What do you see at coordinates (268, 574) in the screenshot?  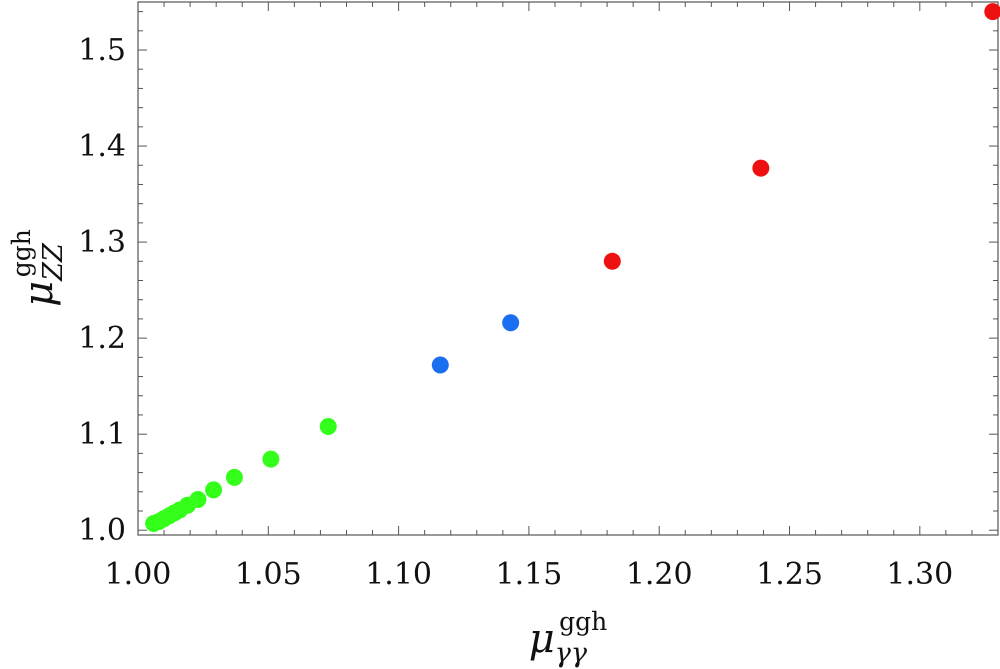 I see `x-tick-label: 1.05` at bounding box center [268, 574].